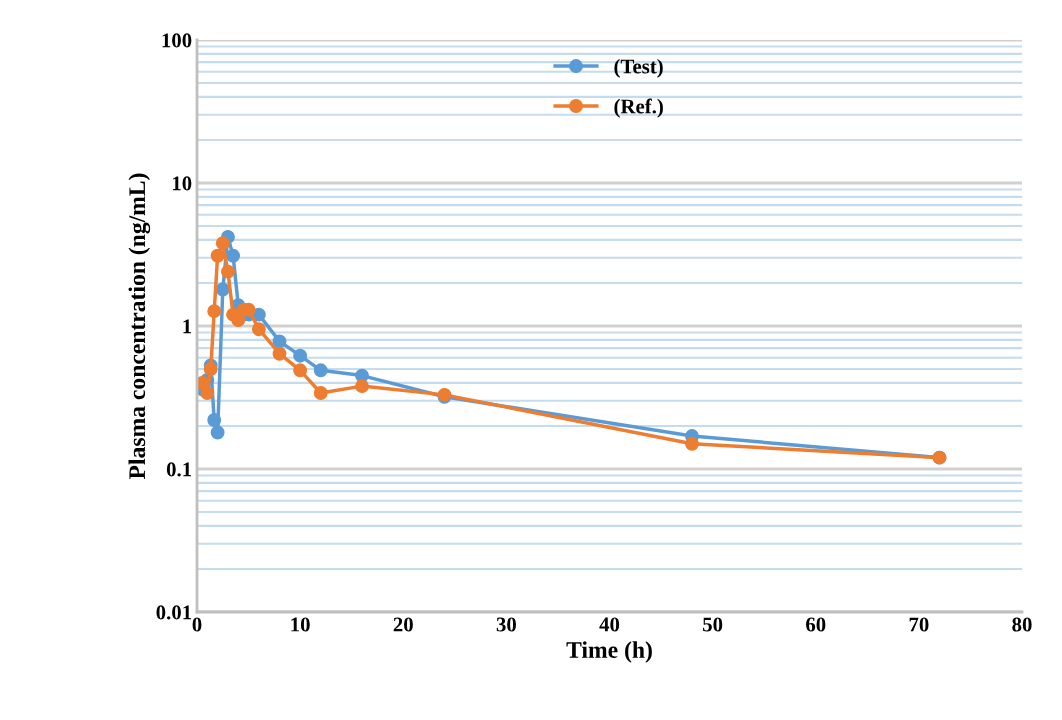 This screenshot has width=1062, height=720. I want to click on x-tick-label: 0, so click(197, 624).